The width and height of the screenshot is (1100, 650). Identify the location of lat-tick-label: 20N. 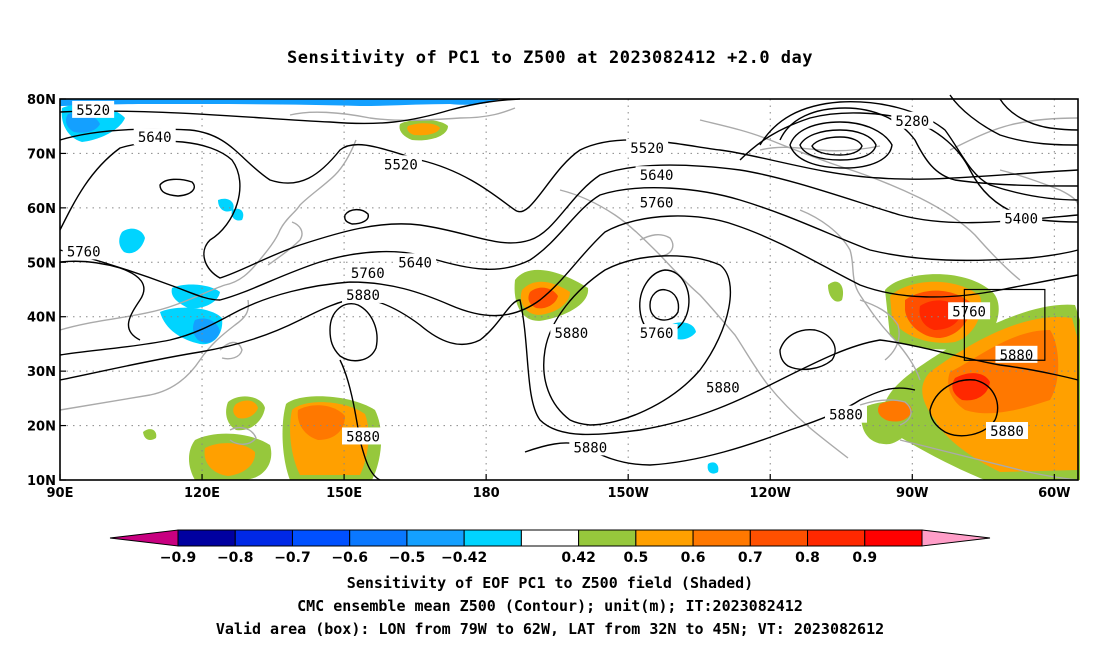
(41, 427).